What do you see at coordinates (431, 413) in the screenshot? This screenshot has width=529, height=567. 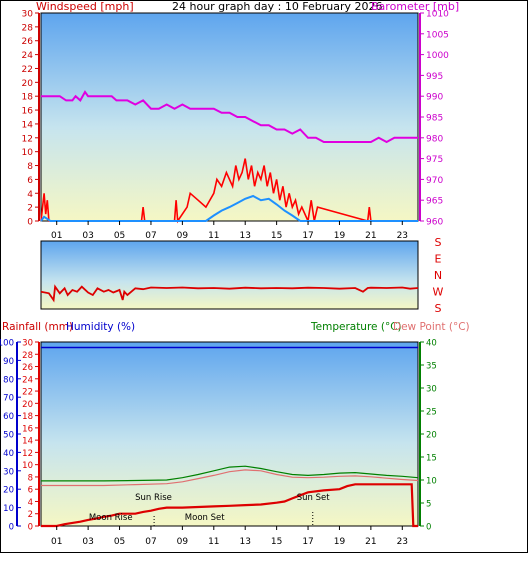 I see `temperature-tick-label: 25` at bounding box center [431, 413].